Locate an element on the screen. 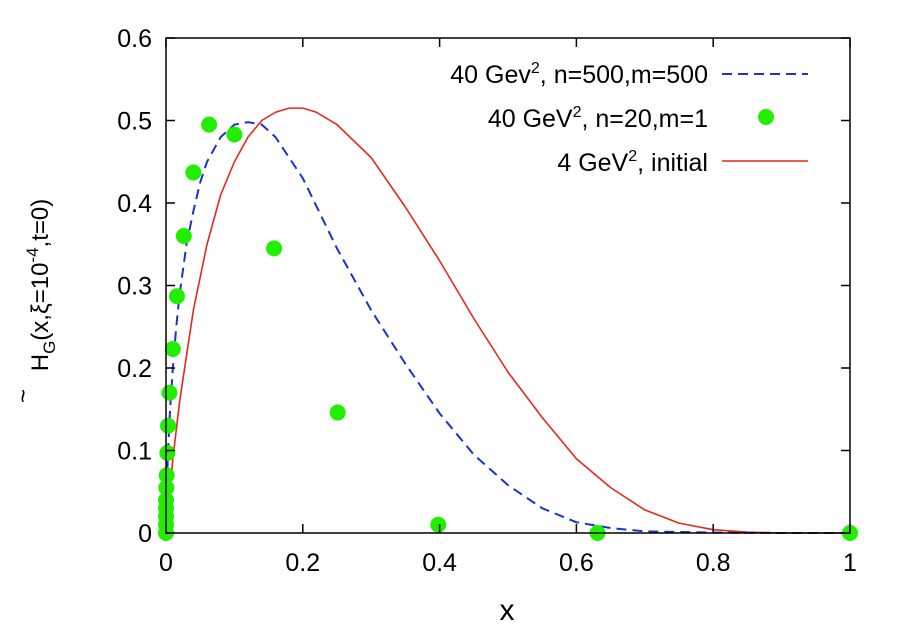  x-tick-labels: 0 0.2 0.4 0.6 0.8 1 is located at coordinates (508, 563).